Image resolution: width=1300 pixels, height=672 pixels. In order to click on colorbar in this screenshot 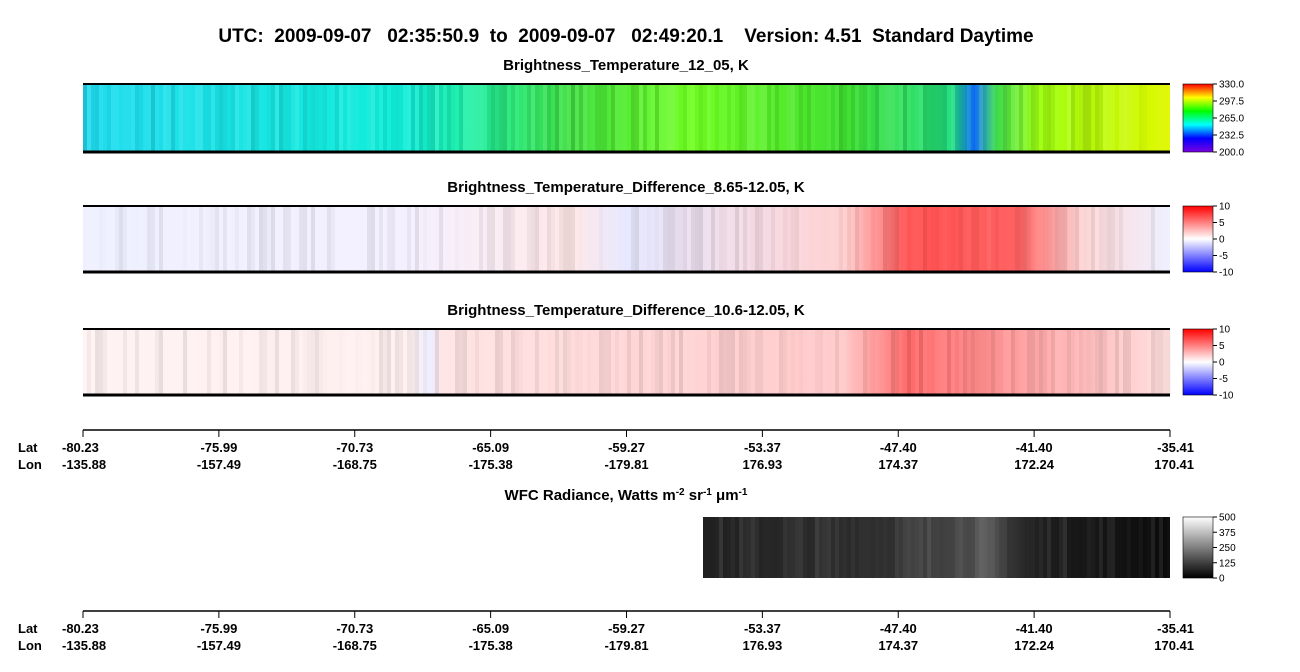, I will do `click(1198, 118)`.